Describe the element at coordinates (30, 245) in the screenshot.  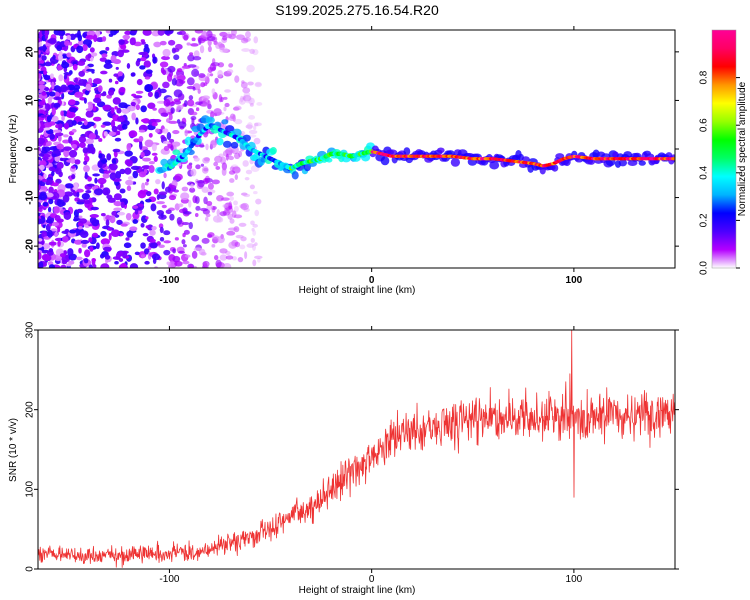
I see `heatmap-y-tick-label: -20` at that location.